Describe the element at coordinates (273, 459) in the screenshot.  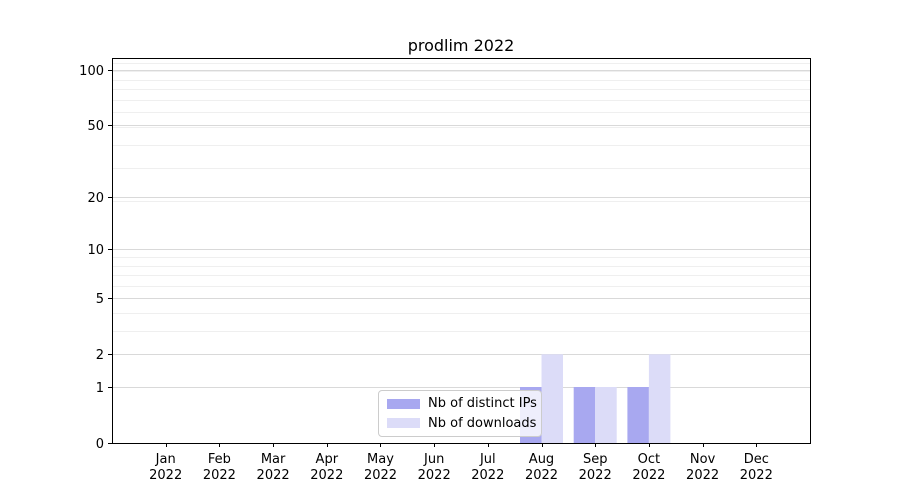
I see `x-tick-label-month: Mar` at that location.